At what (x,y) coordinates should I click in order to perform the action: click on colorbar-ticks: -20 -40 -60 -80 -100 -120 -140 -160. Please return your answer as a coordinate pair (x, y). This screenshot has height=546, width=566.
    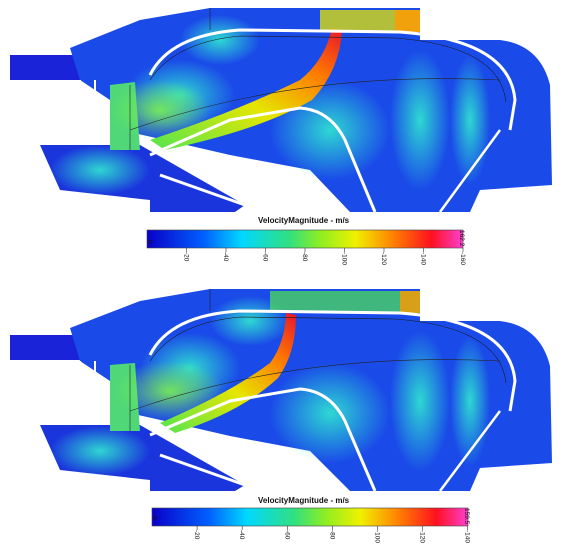
    Looking at the image, I should click on (324, 256).